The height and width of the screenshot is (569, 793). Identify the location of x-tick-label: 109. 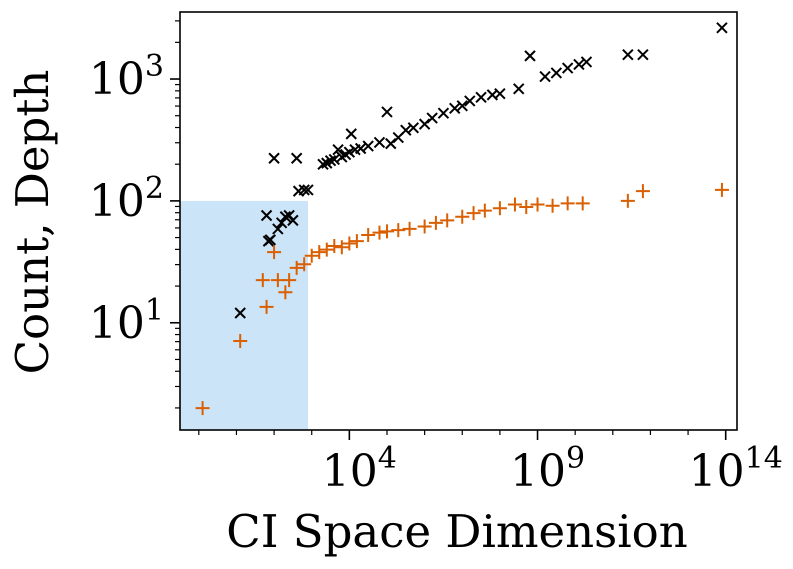
(547, 469).